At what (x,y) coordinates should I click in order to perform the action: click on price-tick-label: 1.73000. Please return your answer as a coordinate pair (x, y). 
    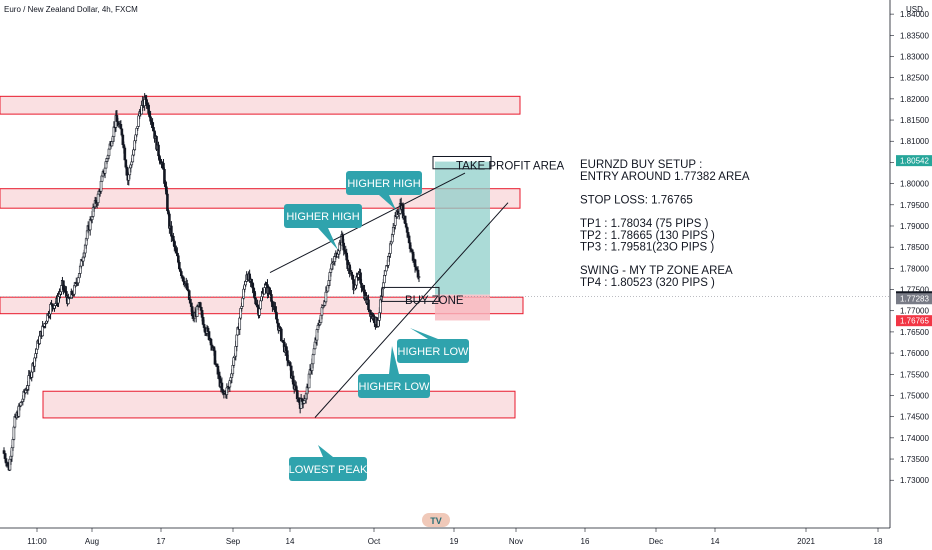
    Looking at the image, I should click on (914, 480).